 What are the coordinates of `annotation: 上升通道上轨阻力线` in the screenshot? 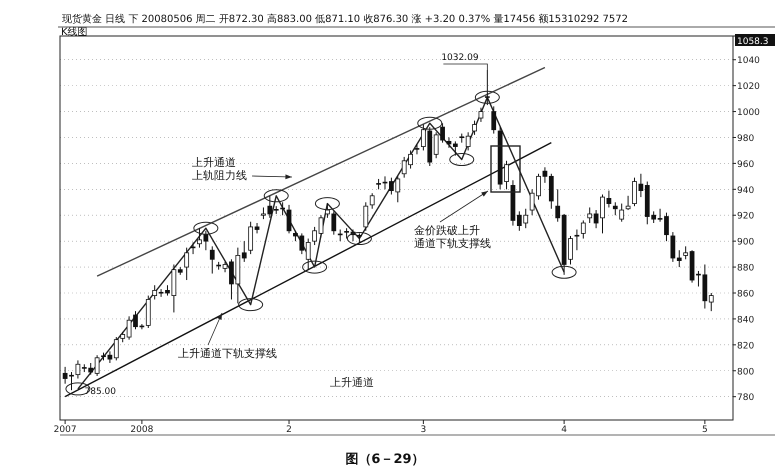 It's located at (219, 169).